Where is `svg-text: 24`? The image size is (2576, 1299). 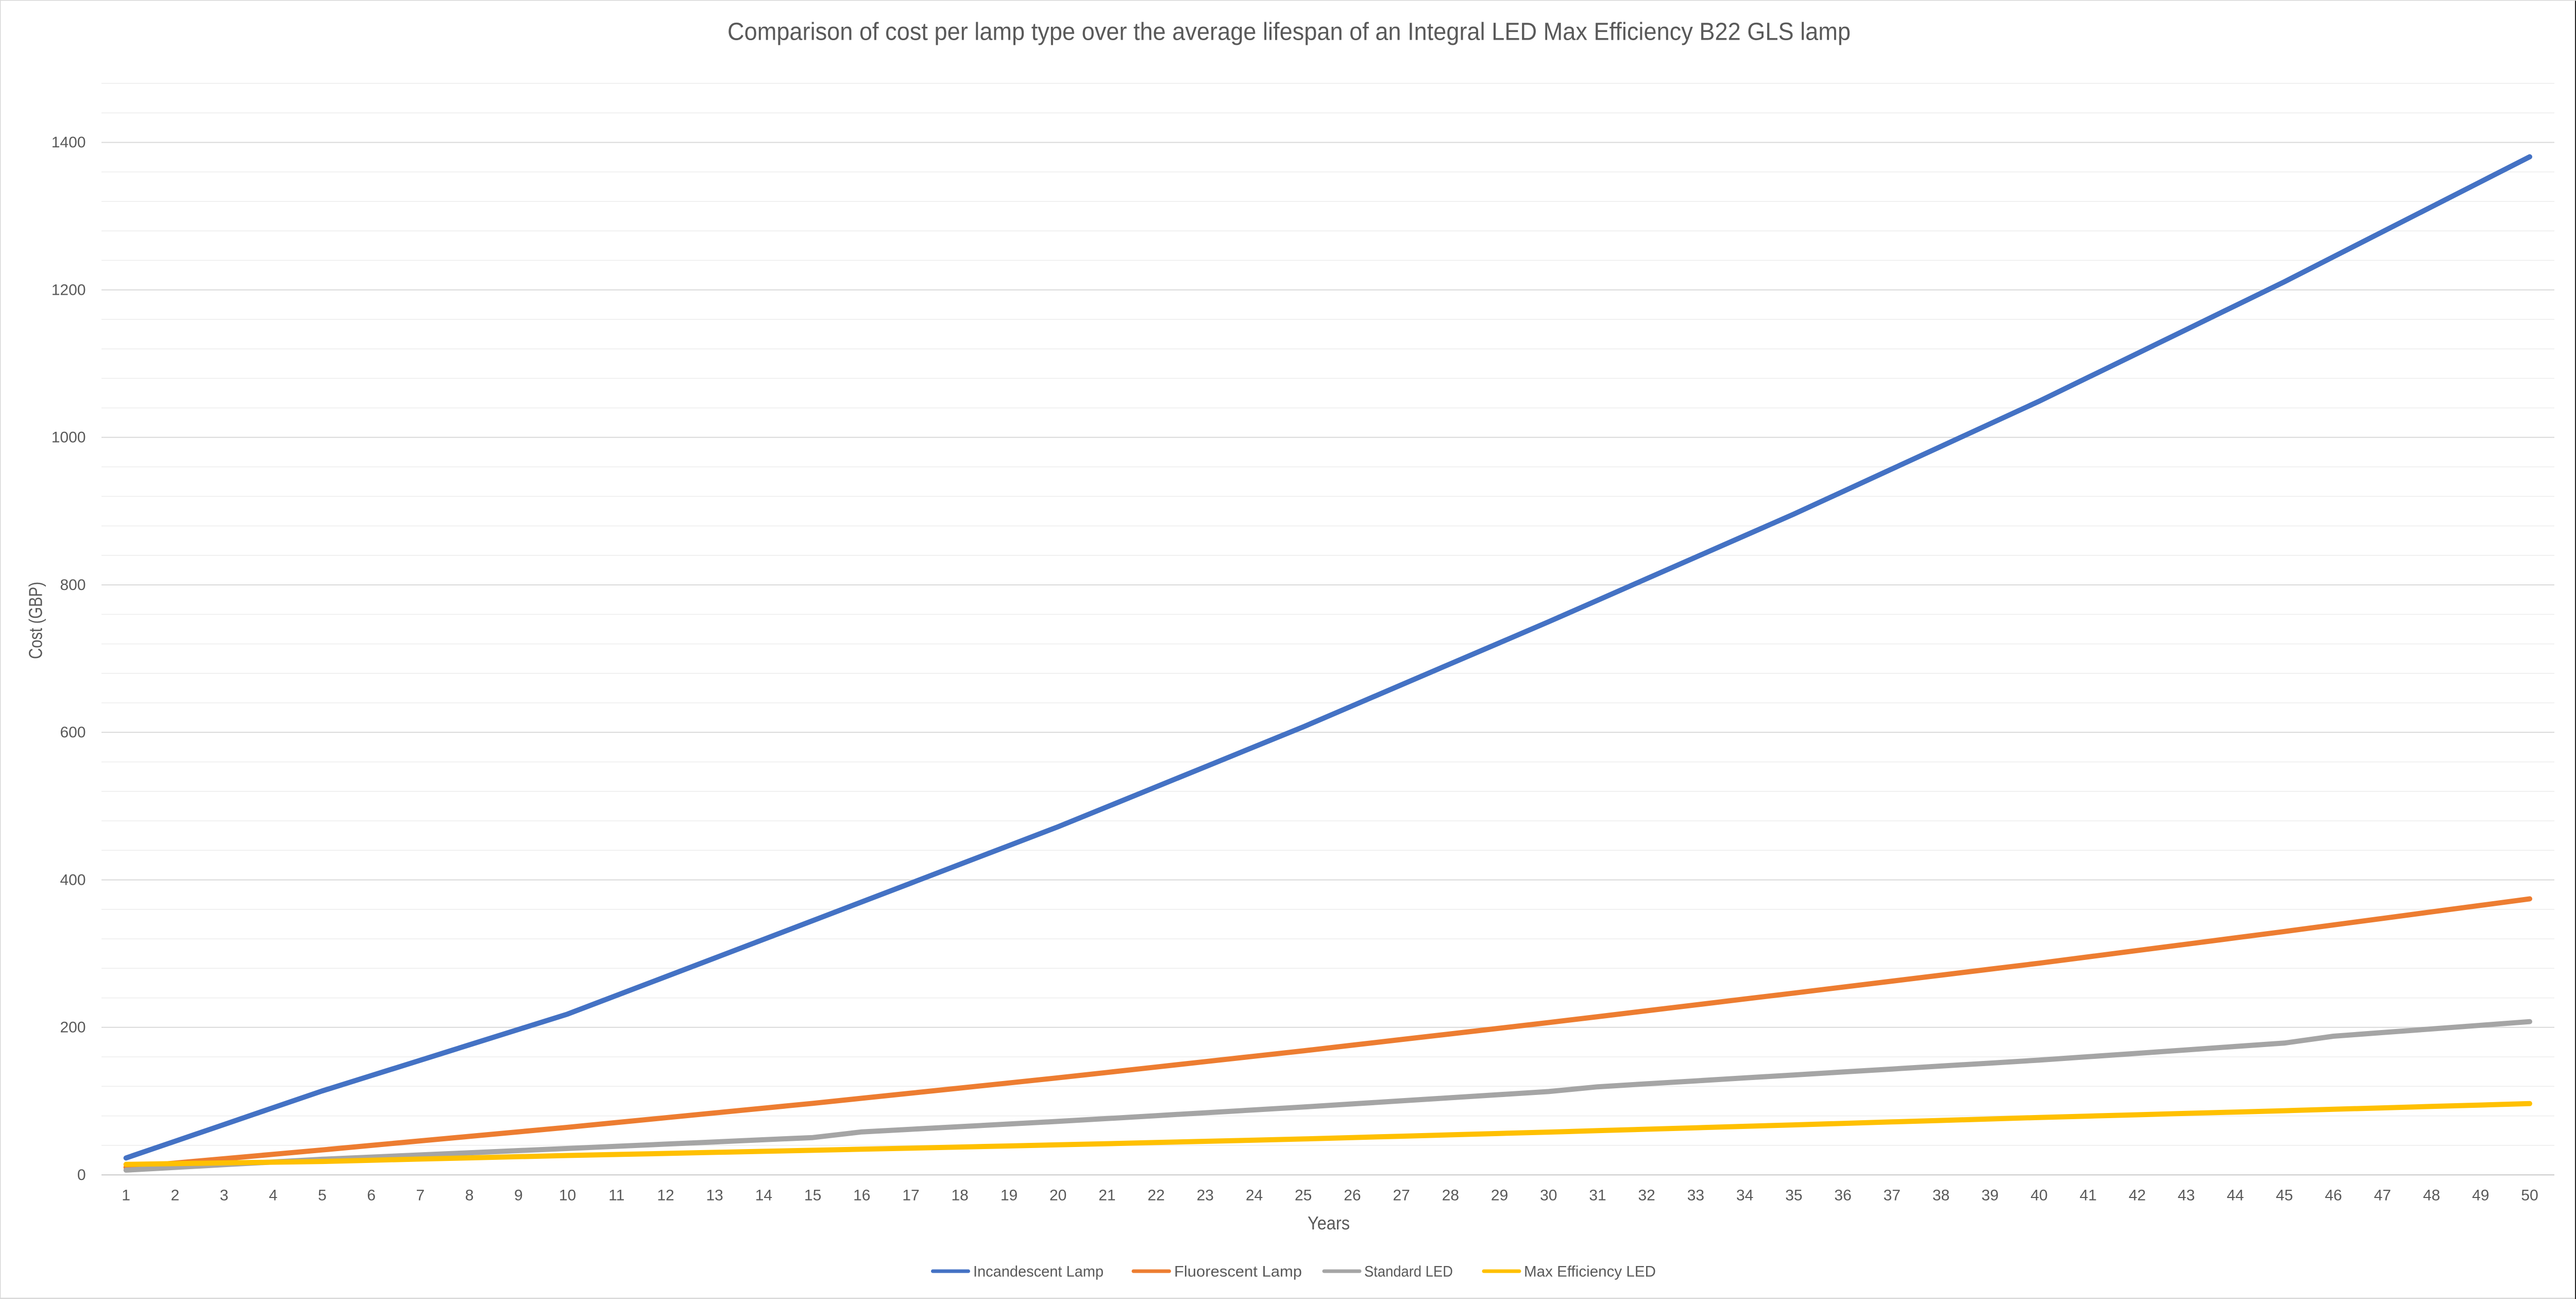
svg-text: 24 is located at coordinates (1254, 1195).